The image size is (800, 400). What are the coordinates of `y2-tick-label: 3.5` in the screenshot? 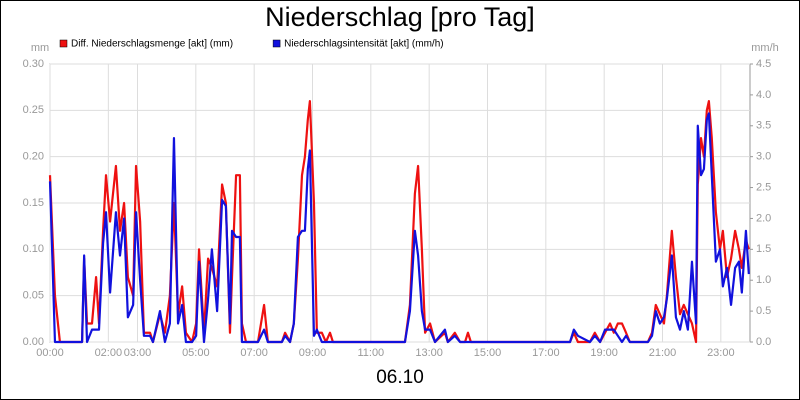 It's located at (763, 126).